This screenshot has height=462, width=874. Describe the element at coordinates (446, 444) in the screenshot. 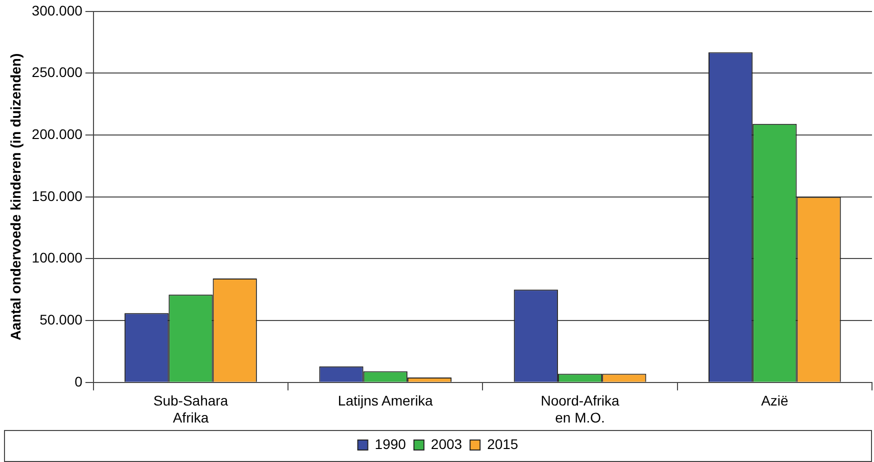

I see `legend-label: 2003` at that location.